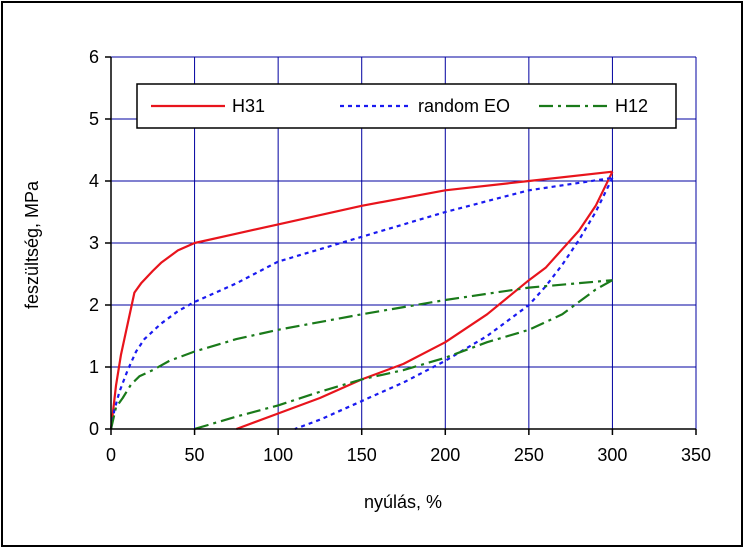 The width and height of the screenshot is (745, 554). Describe the element at coordinates (94, 57) in the screenshot. I see `y-tick-label: 6` at that location.